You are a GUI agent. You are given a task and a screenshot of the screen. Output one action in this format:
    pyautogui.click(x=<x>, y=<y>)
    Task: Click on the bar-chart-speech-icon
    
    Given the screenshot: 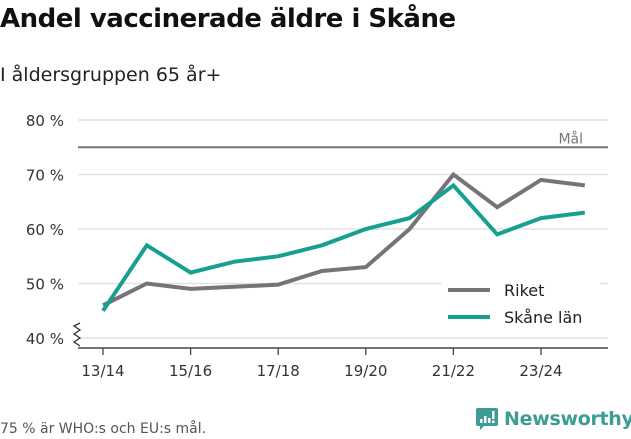 What is the action you would take?
    pyautogui.click(x=487, y=419)
    